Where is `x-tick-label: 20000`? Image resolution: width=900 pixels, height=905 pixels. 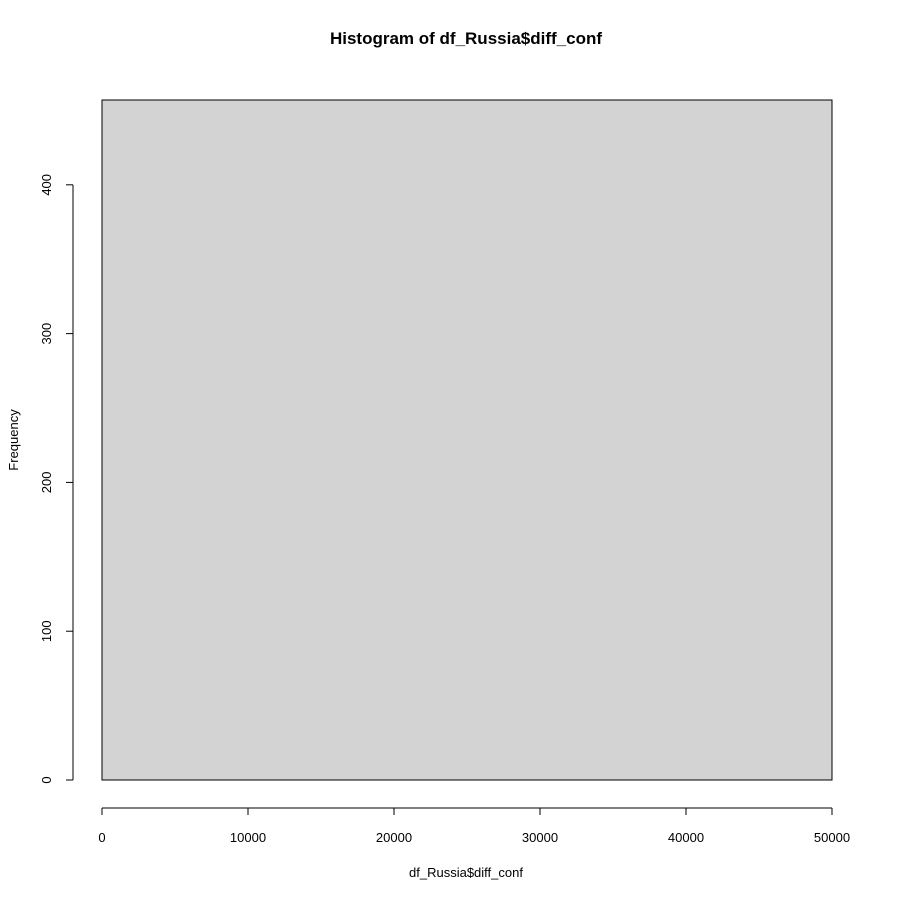
x-tick-label: 20000 is located at coordinates (394, 837).